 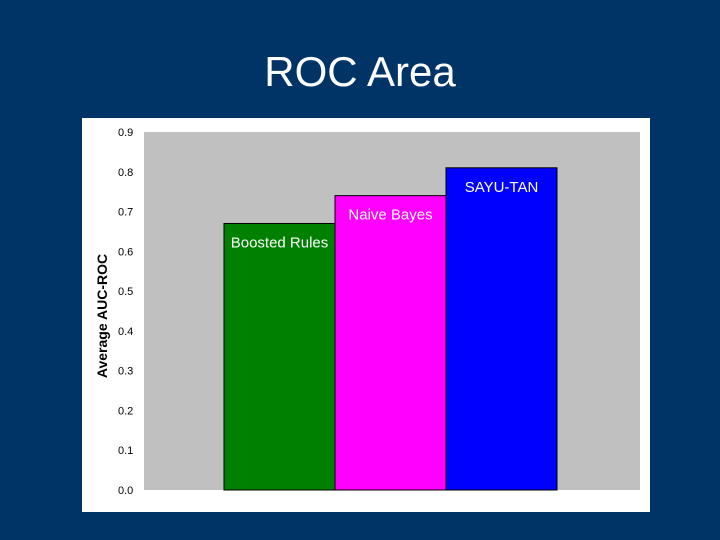 I want to click on y-tick-label: 0.6, so click(x=125, y=252).